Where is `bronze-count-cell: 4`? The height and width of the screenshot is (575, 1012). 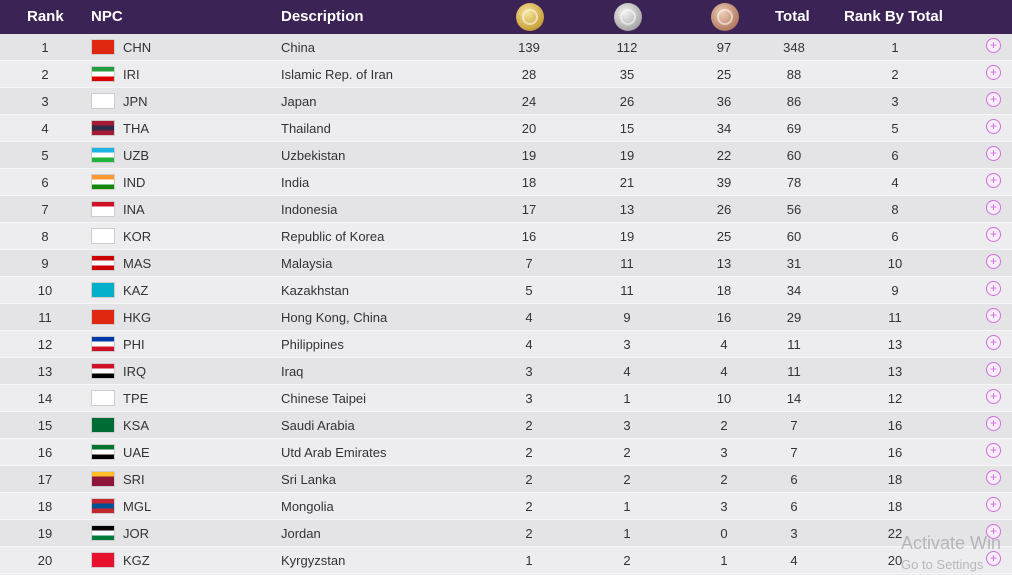 bronze-count-cell: 4 is located at coordinates (724, 371).